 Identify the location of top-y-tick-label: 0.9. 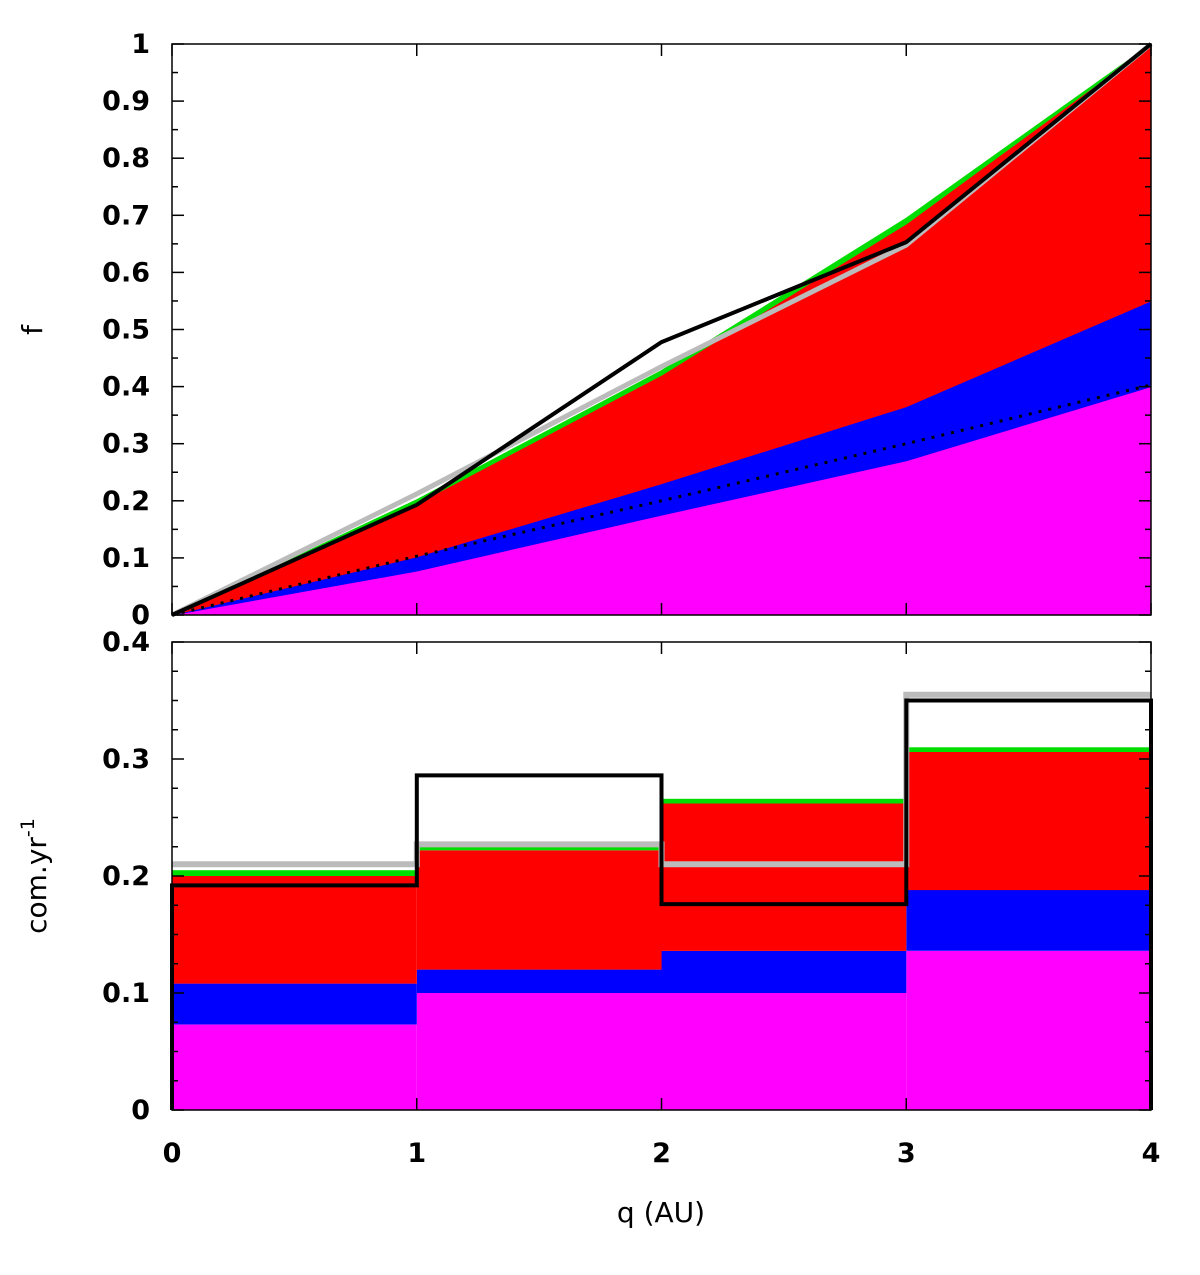
(126, 101).